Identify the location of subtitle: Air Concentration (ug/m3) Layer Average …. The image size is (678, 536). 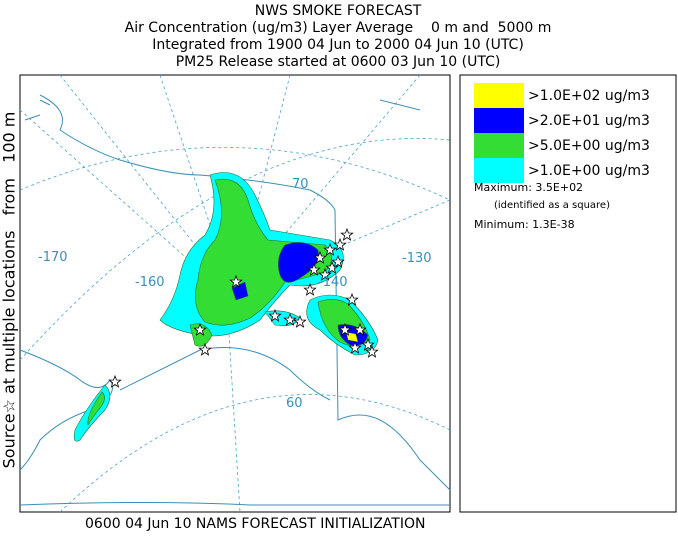
(338, 28).